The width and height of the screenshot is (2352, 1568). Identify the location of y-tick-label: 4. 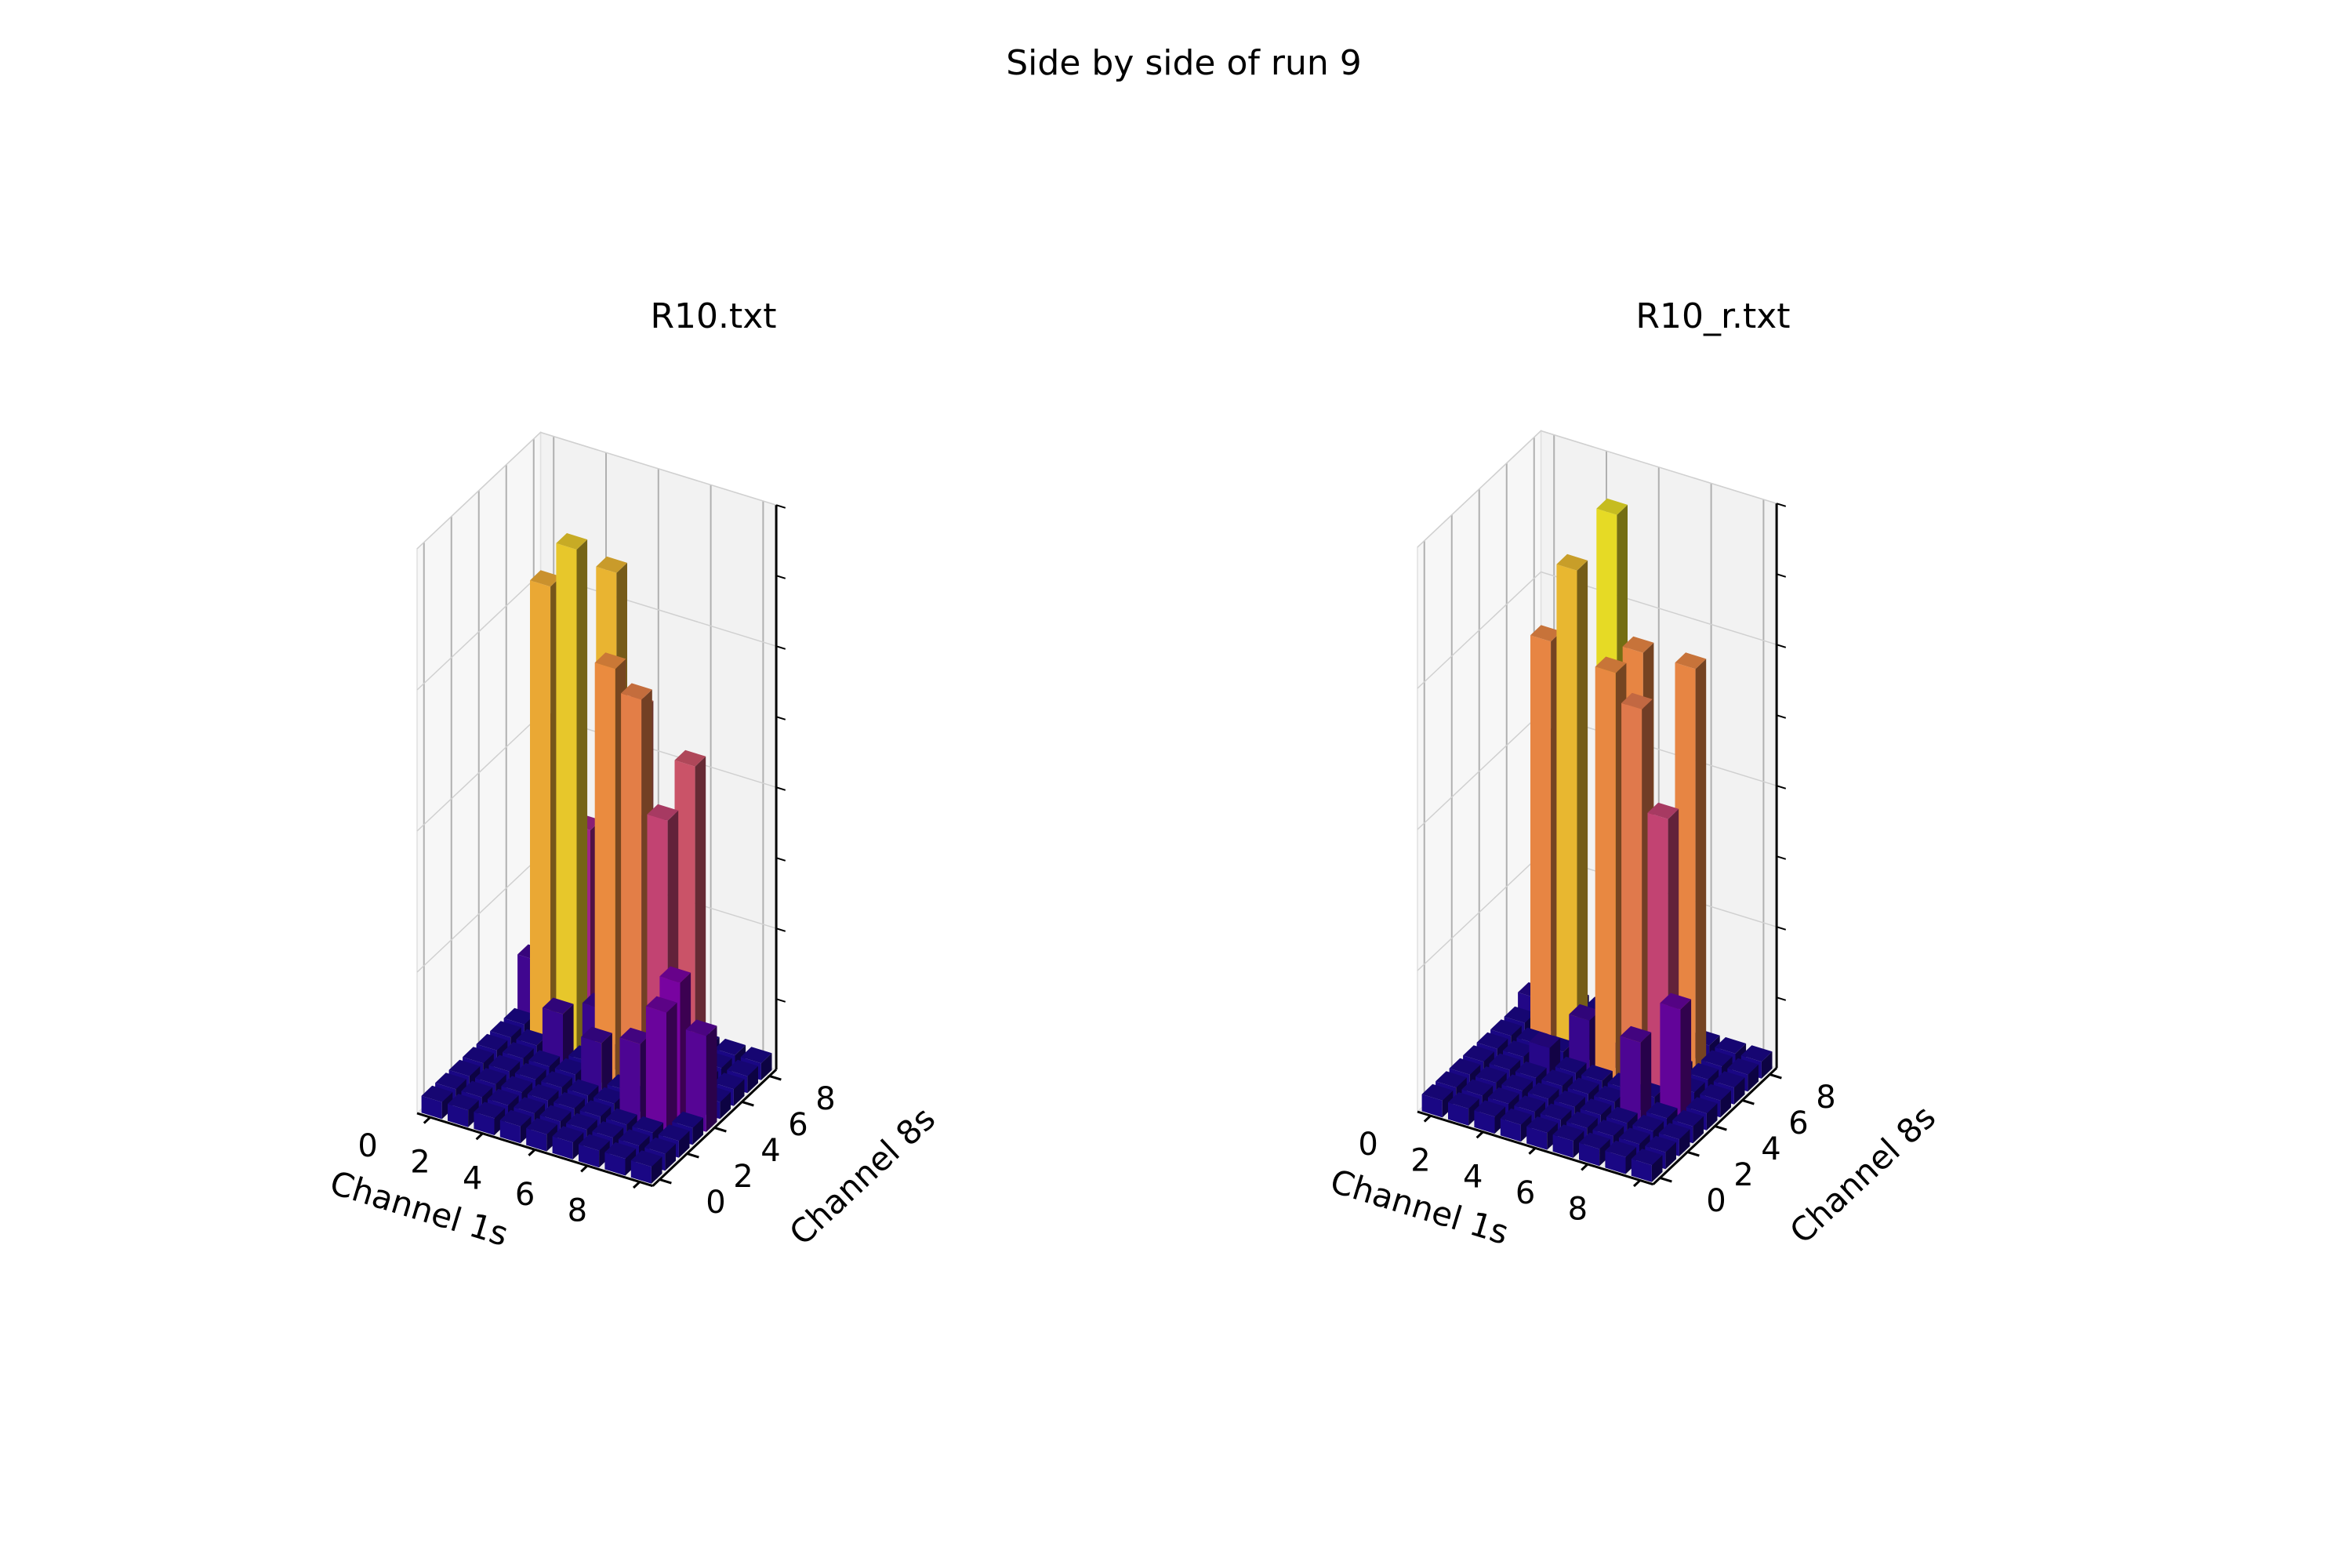
(1770, 1149).